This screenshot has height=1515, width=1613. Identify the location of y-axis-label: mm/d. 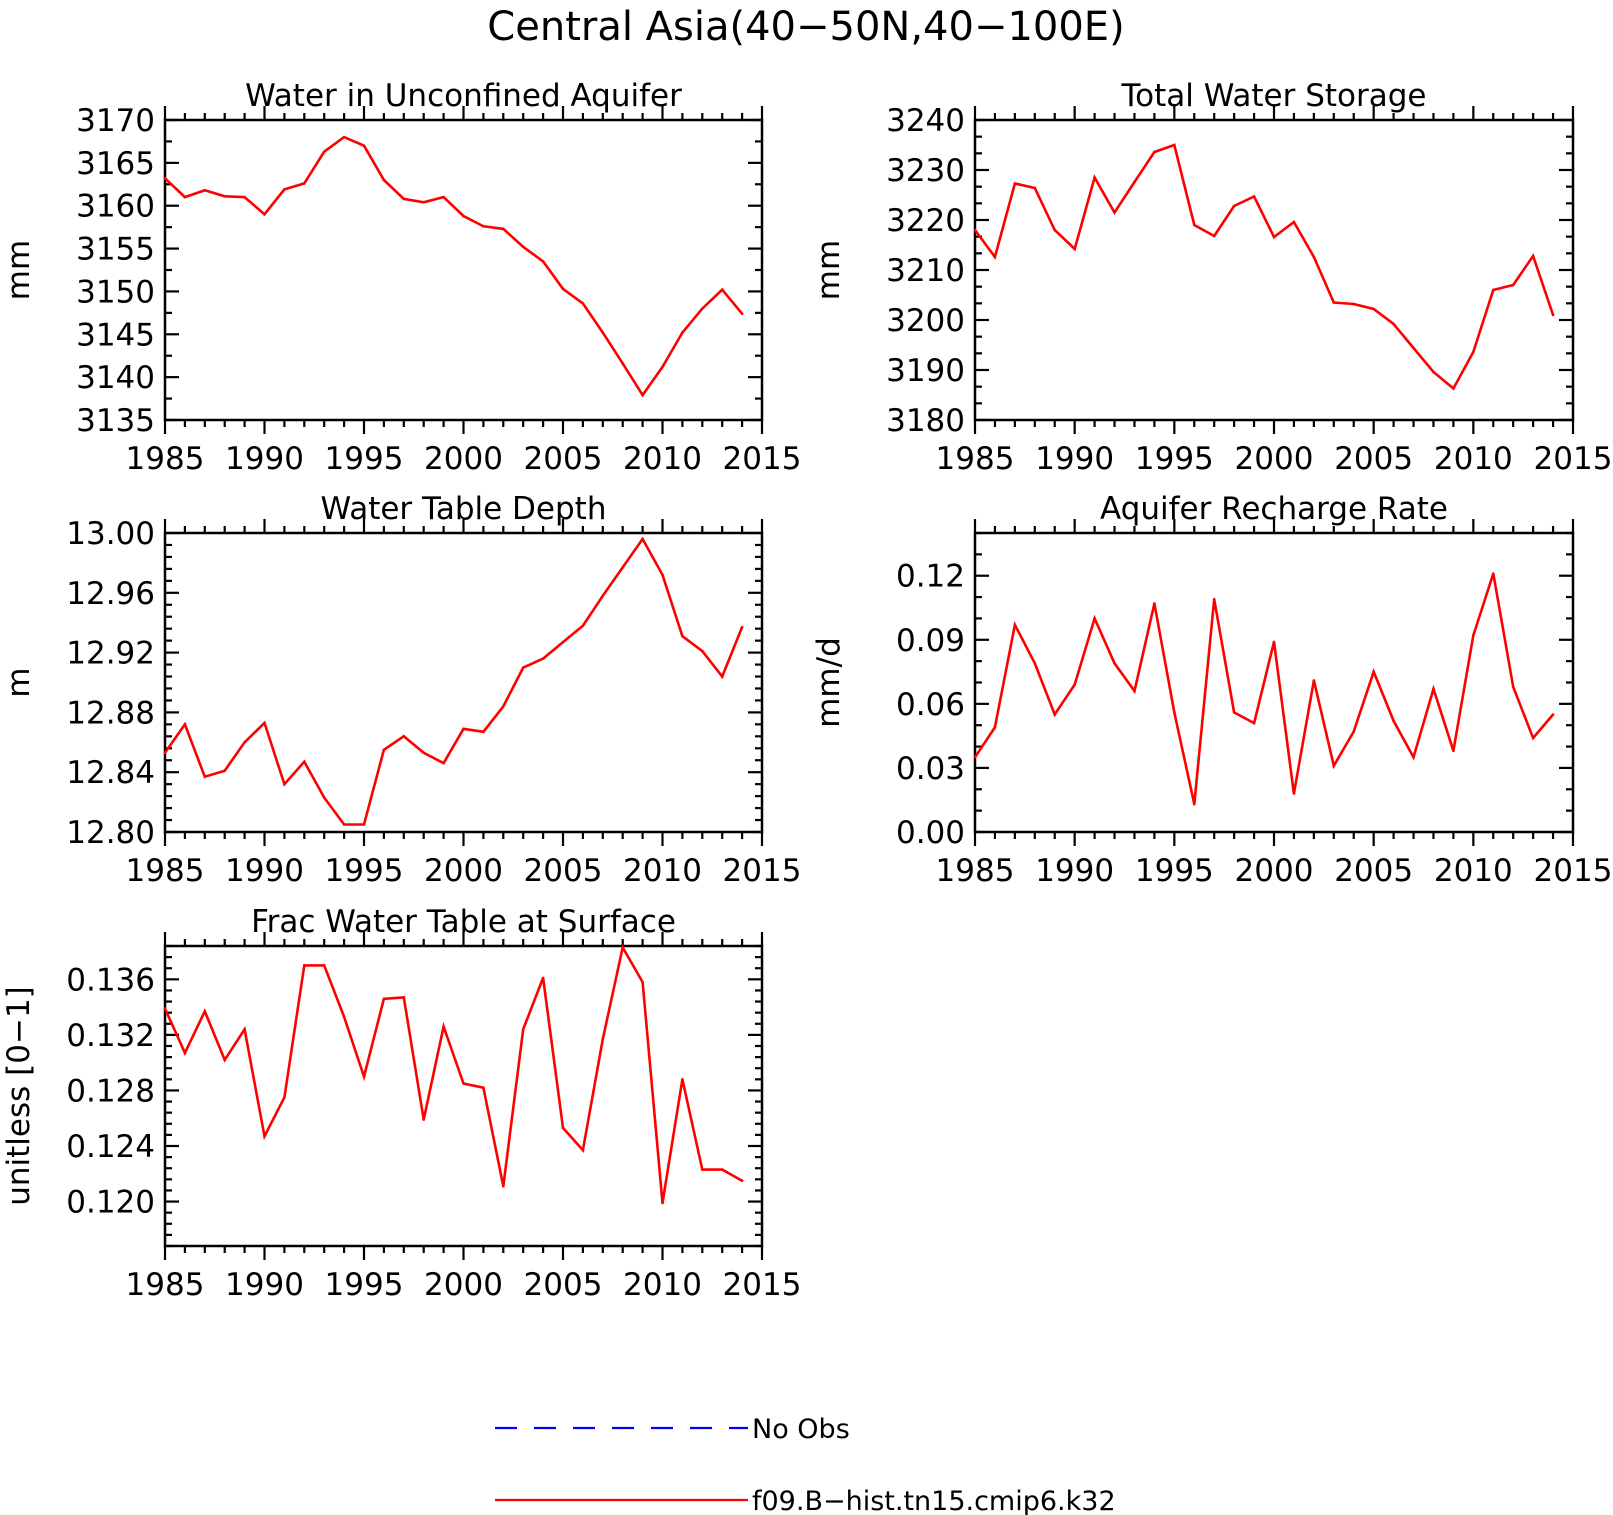
(829, 682).